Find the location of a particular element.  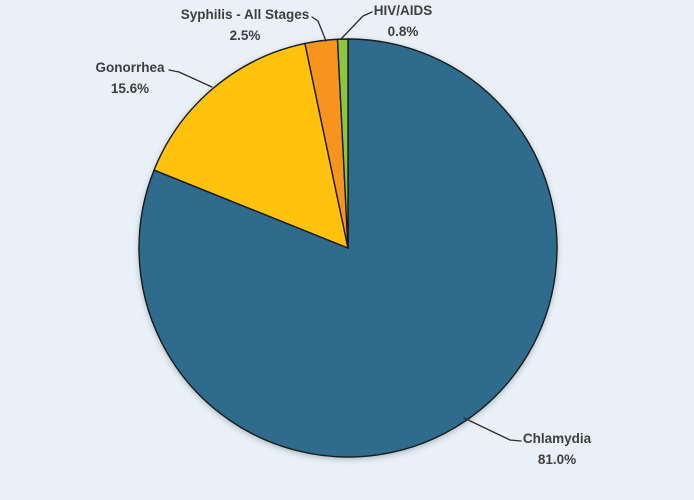

slice-label-chlamydia-pct: 81.0% is located at coordinates (557, 459).